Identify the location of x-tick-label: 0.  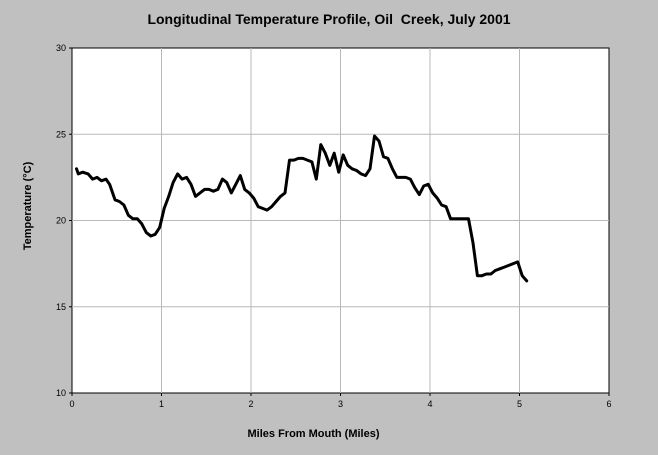
(71, 404).